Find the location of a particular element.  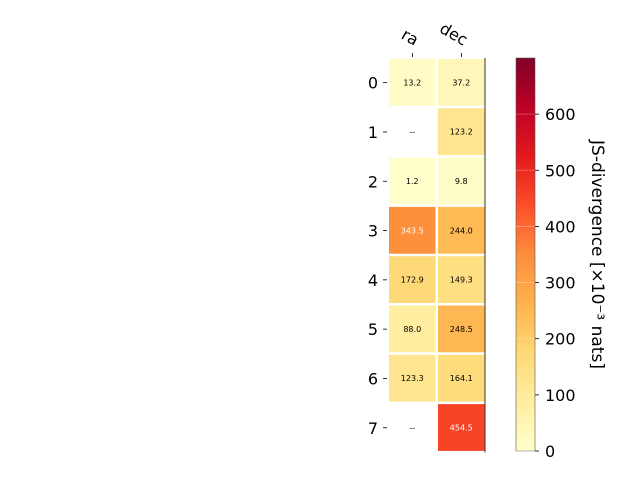

cell-value-label: 88.0 is located at coordinates (412, 329).